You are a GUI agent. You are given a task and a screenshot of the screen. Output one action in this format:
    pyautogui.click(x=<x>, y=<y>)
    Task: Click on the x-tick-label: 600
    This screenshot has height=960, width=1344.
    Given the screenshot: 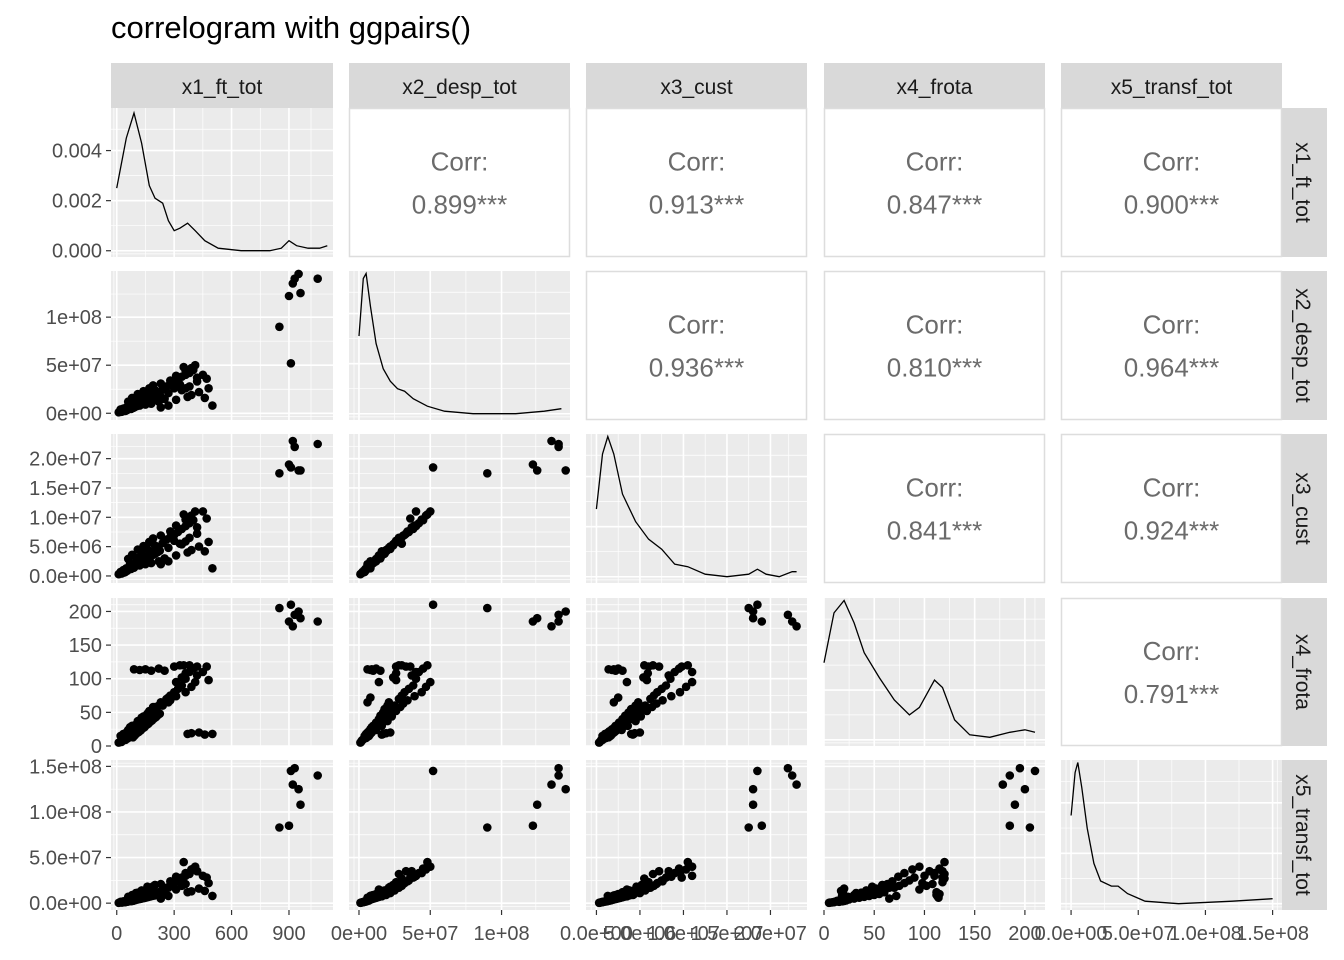 What is the action you would take?
    pyautogui.click(x=231, y=934)
    